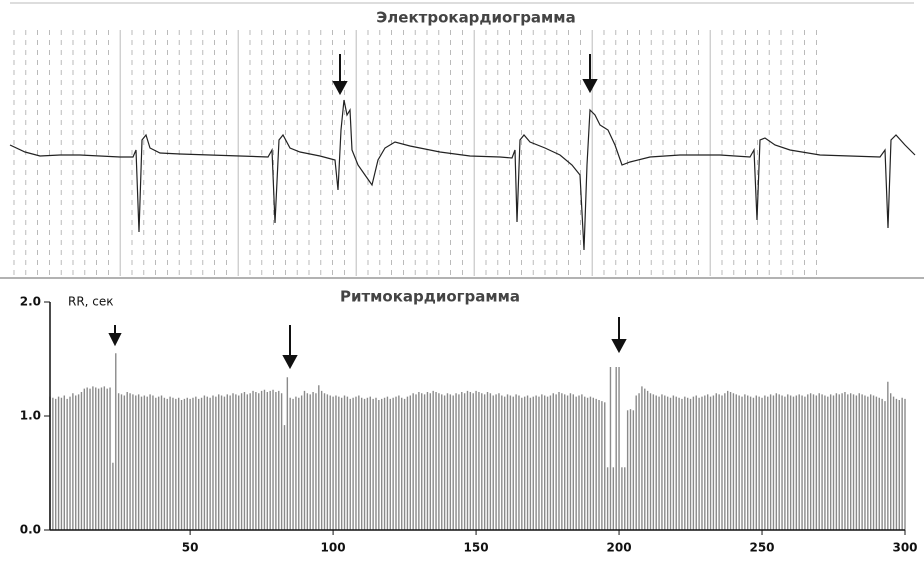  What do you see at coordinates (430, 297) in the screenshot?
I see `rhythm-title: Ритмокардиограмма` at bounding box center [430, 297].